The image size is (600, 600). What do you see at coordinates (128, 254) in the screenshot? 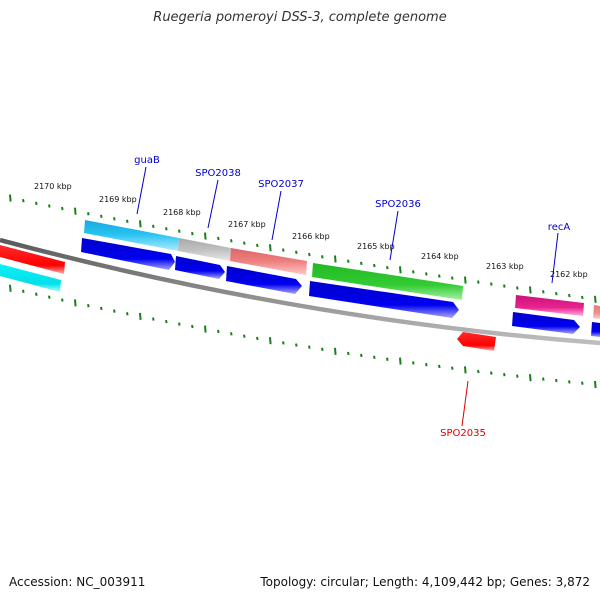
I see `cds-arrow-guaB` at bounding box center [128, 254].